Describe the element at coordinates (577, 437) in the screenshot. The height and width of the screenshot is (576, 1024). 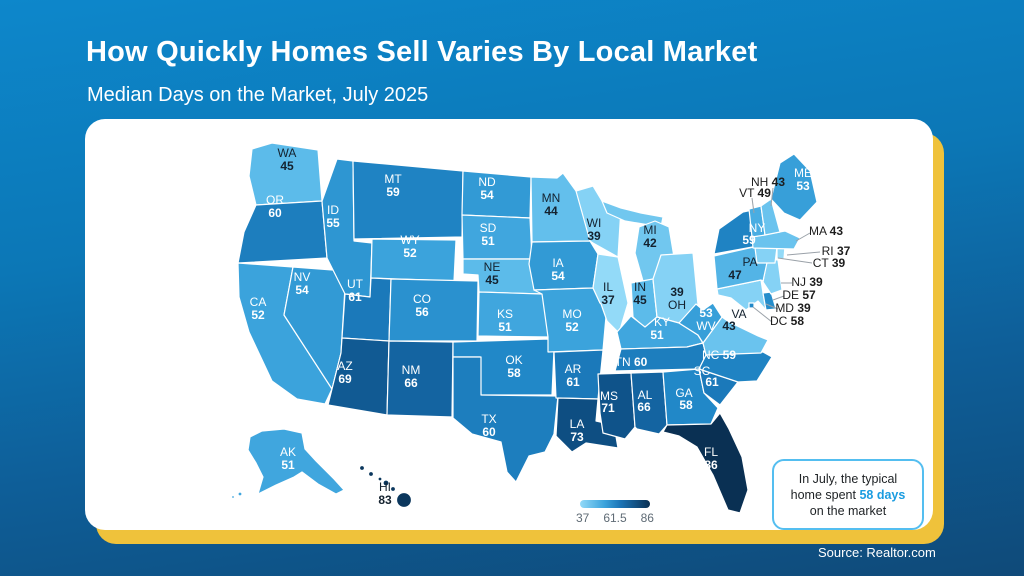
I see `state-label-LA: 73` at that location.